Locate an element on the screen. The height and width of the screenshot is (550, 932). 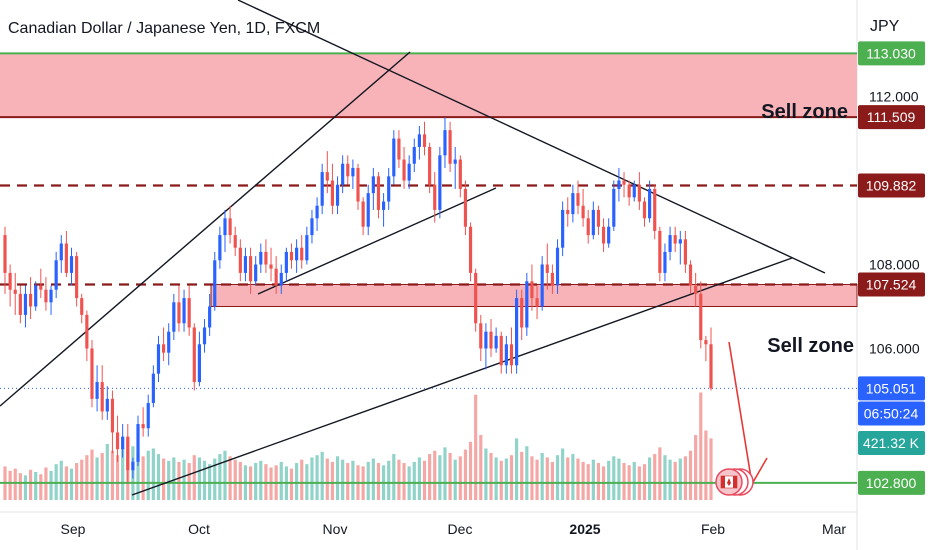
price-tag-label: 107.524 is located at coordinates (891, 284).